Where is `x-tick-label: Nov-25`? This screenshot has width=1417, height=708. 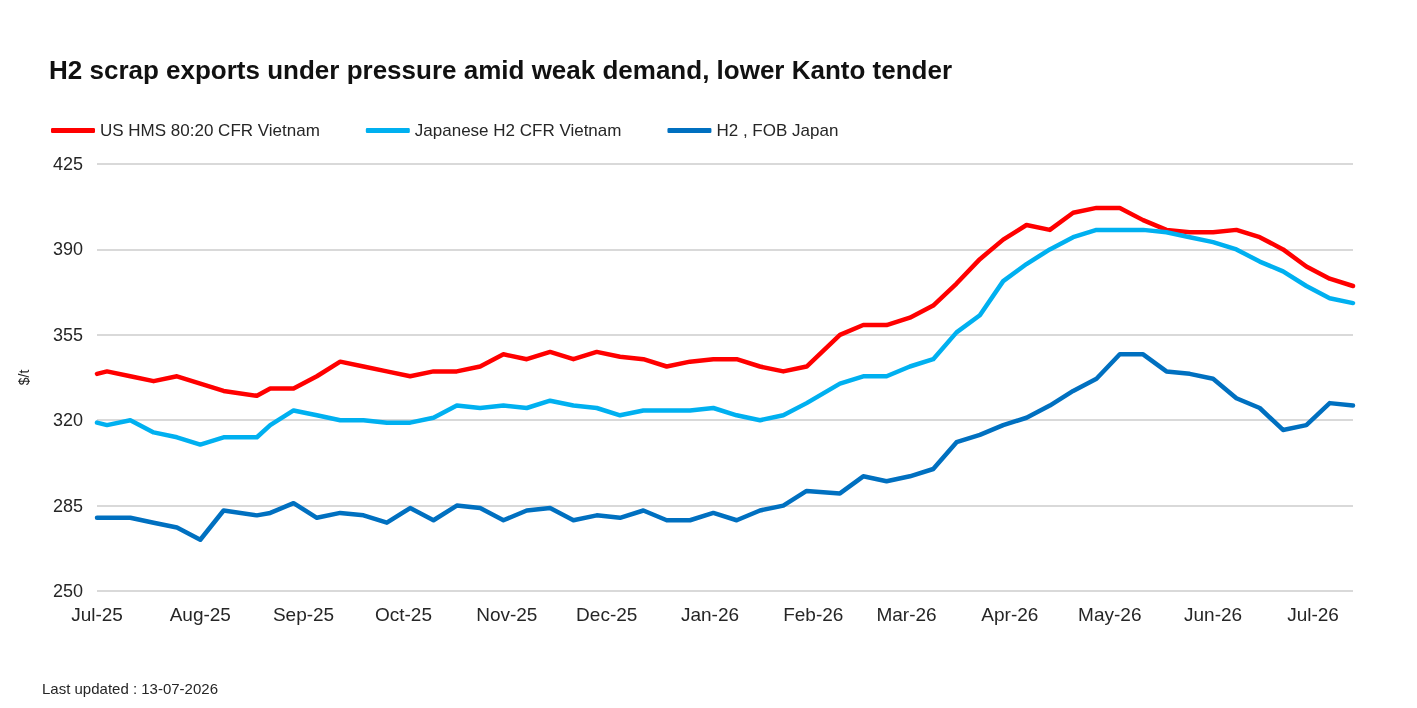 x-tick-label: Nov-25 is located at coordinates (507, 614).